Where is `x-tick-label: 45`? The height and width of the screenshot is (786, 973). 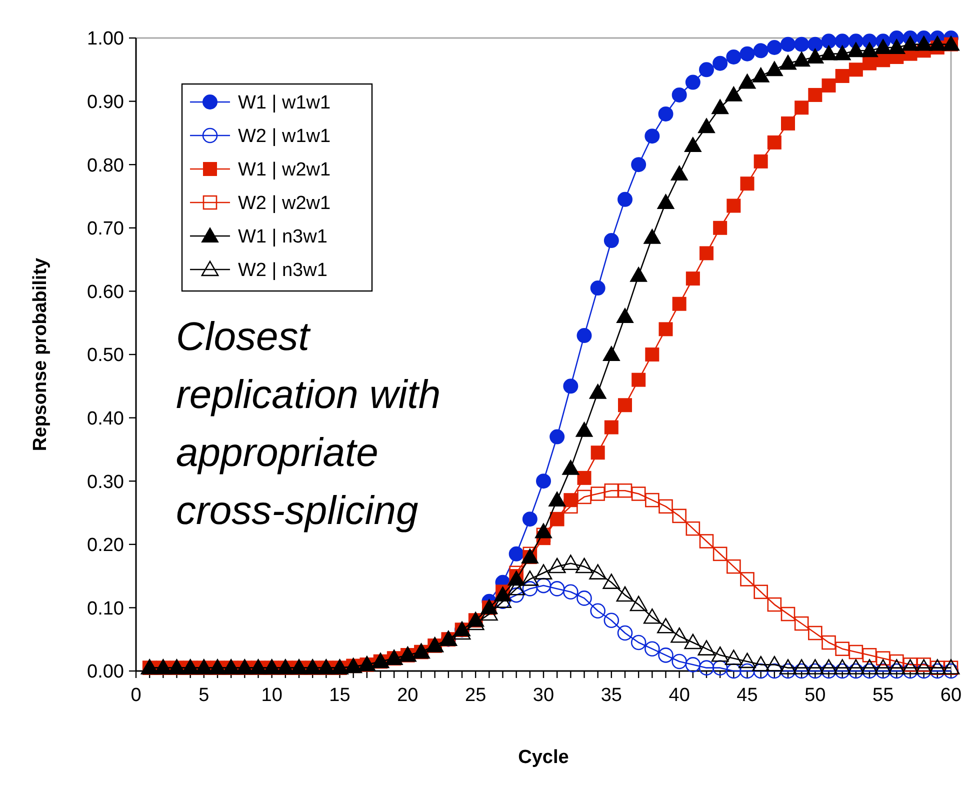 x-tick-label: 45 is located at coordinates (747, 695).